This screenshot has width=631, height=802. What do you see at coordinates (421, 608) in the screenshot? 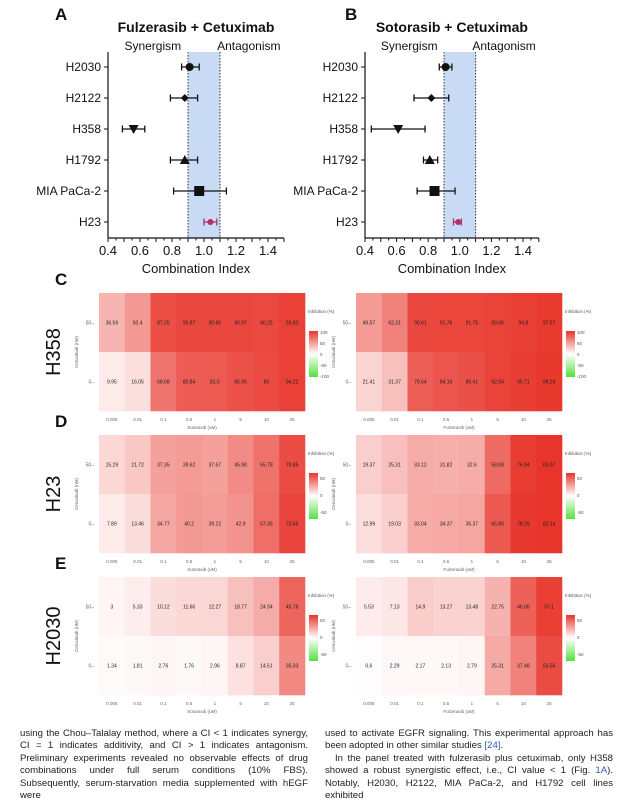
I see `cell-value: 14.9` at bounding box center [421, 608].